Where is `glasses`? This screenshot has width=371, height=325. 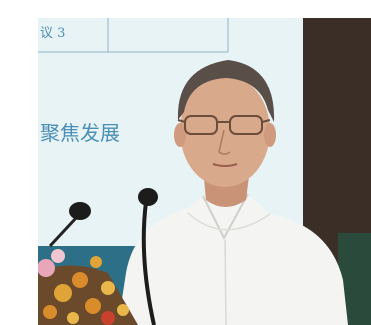
glasses is located at coordinates (224, 125).